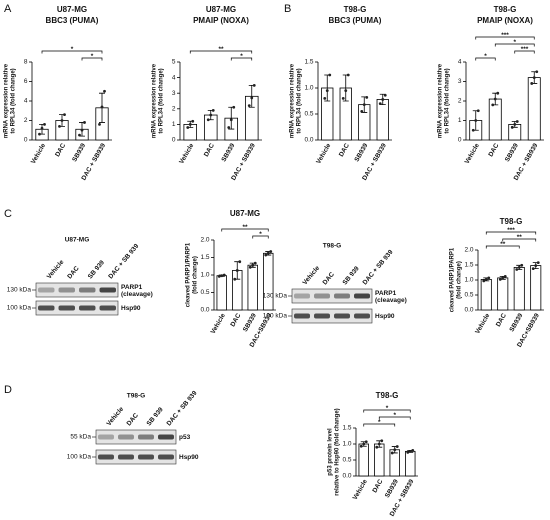 This screenshot has width=550, height=520. I want to click on lane-label: DAC + SB 939, so click(377, 268).